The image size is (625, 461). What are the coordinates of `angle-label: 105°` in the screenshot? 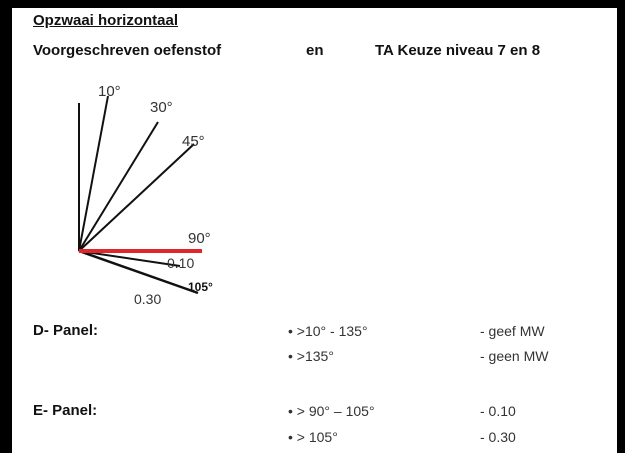 It's located at (200, 287).